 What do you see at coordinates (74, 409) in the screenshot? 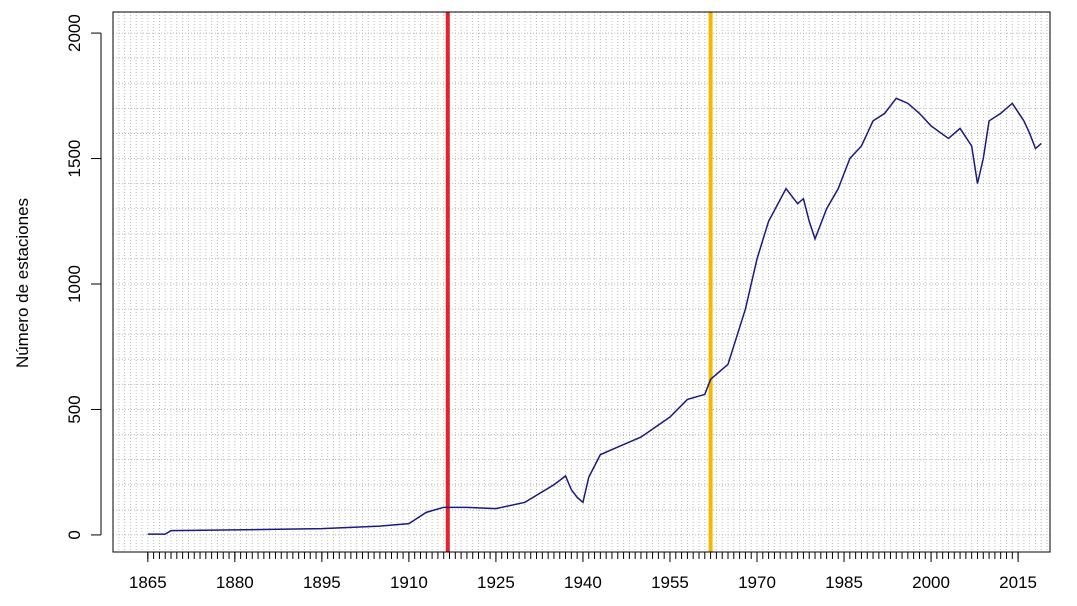
I see `y-tick-label: 500` at bounding box center [74, 409].